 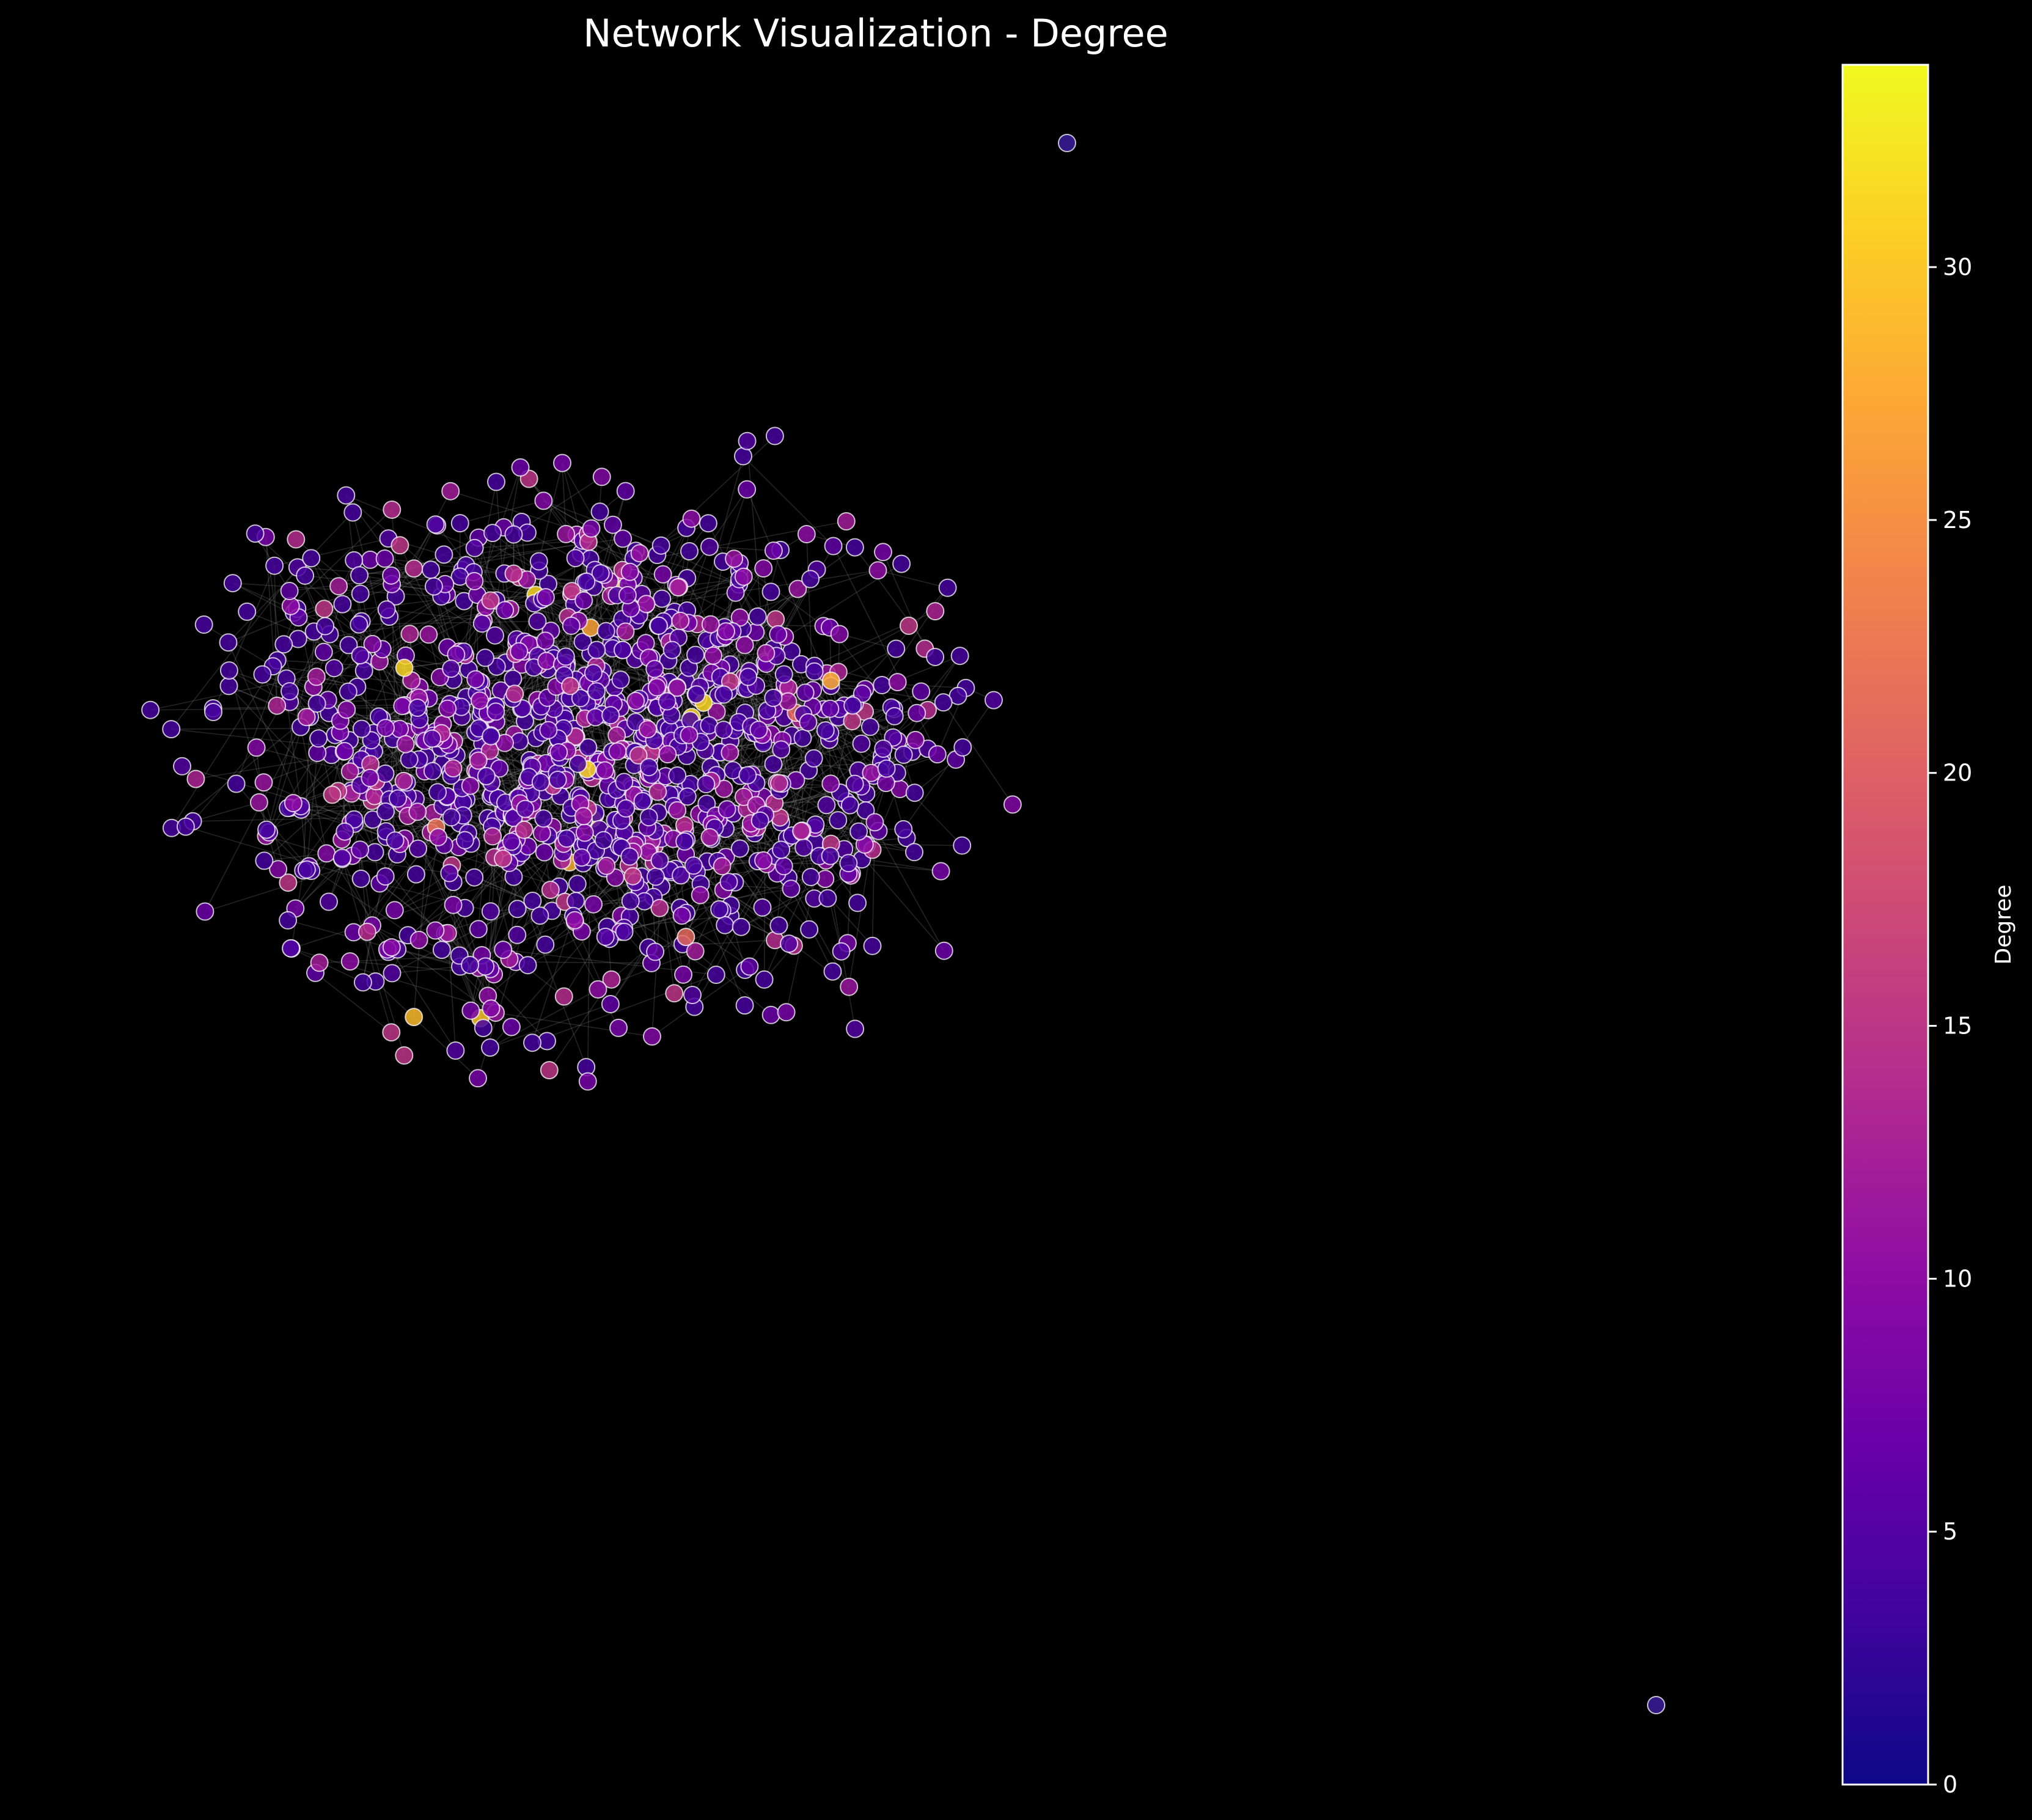 I want to click on colorbar-tick-label: 30, so click(x=1957, y=267).